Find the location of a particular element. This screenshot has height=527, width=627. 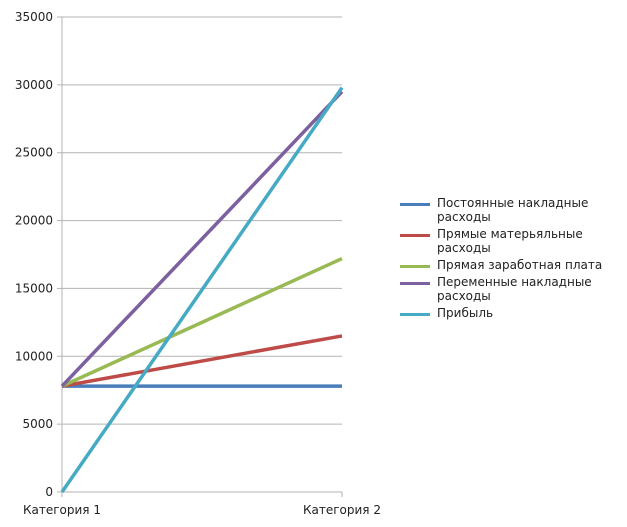

legend-label: Прямая заработная плата is located at coordinates (520, 265).